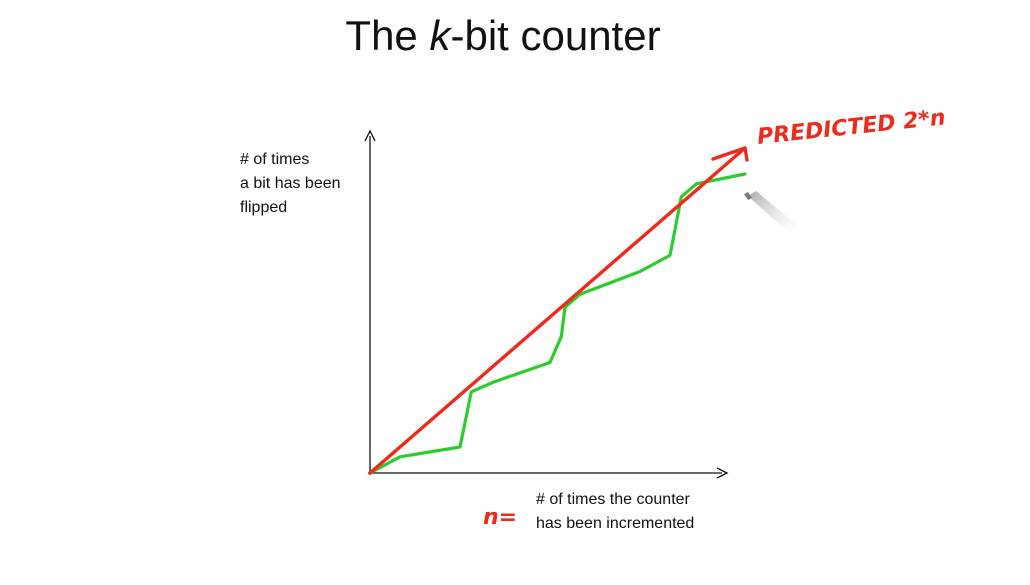 Image resolution: width=1030 pixels, height=585 pixels. I want to click on y-axis-label-line: flipped, so click(264, 207).